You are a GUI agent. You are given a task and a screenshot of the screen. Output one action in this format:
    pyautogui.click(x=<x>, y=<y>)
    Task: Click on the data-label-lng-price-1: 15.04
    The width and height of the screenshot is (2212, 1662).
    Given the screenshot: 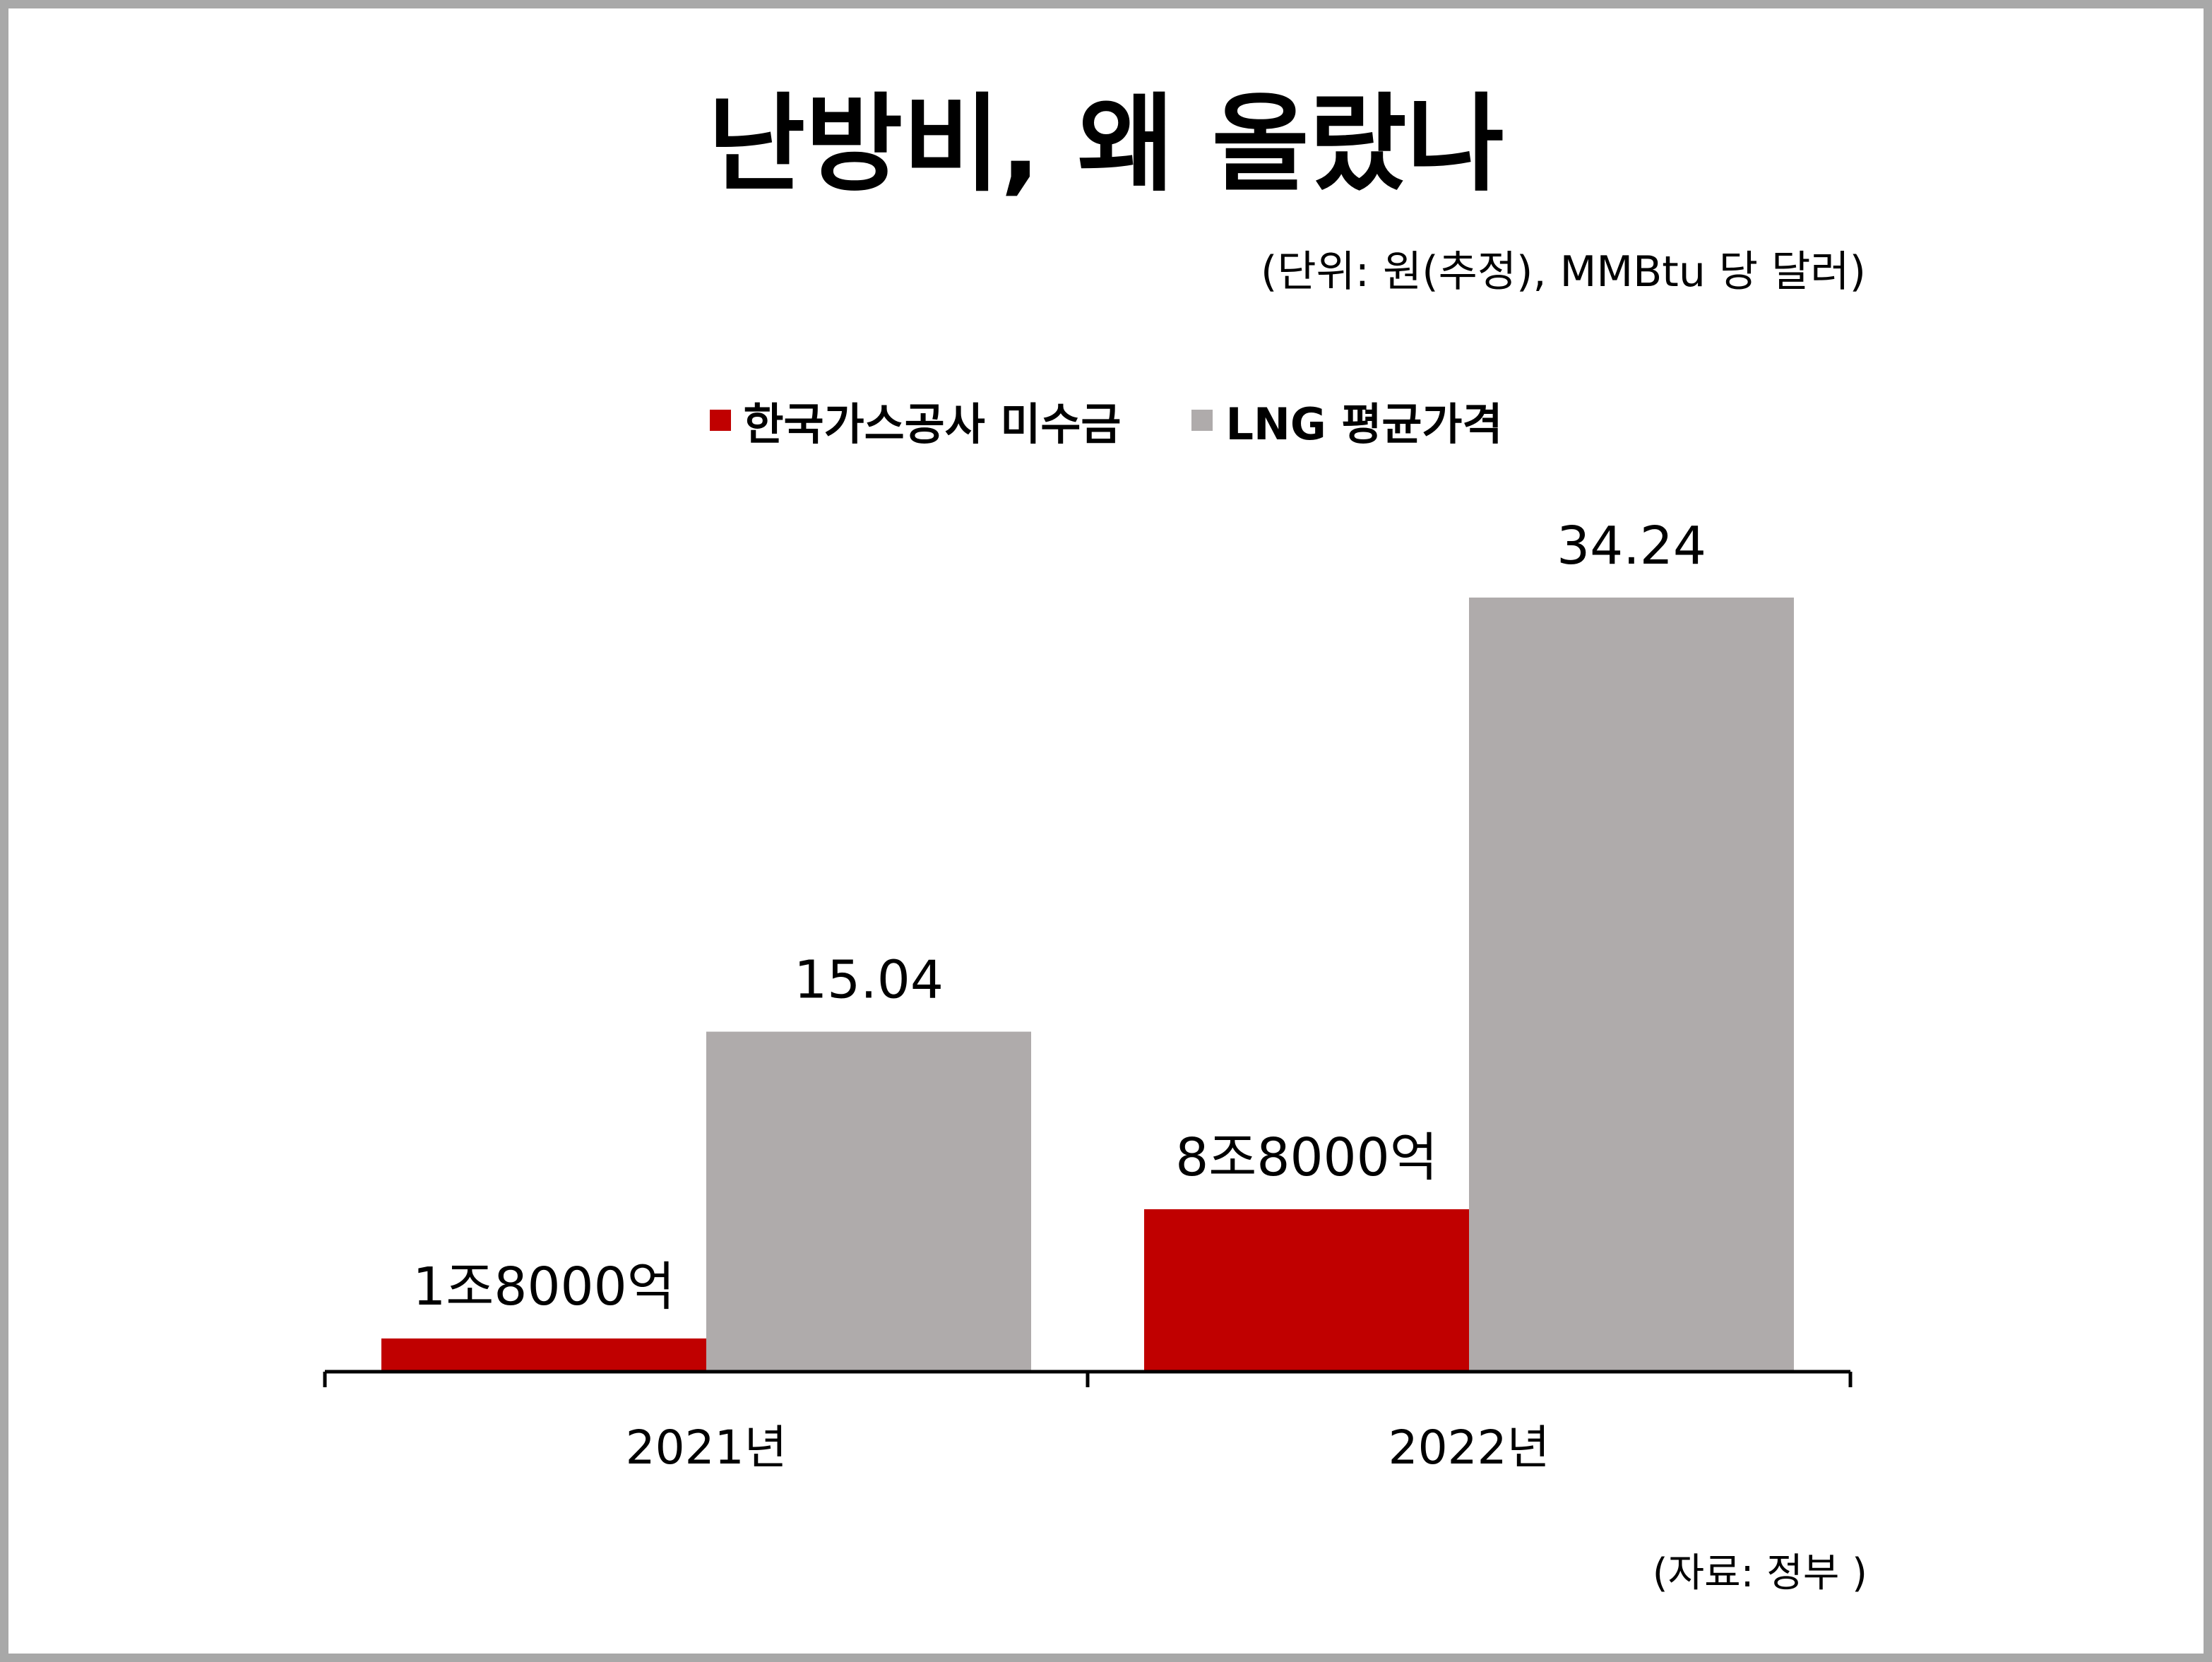 What is the action you would take?
    pyautogui.click(x=869, y=980)
    